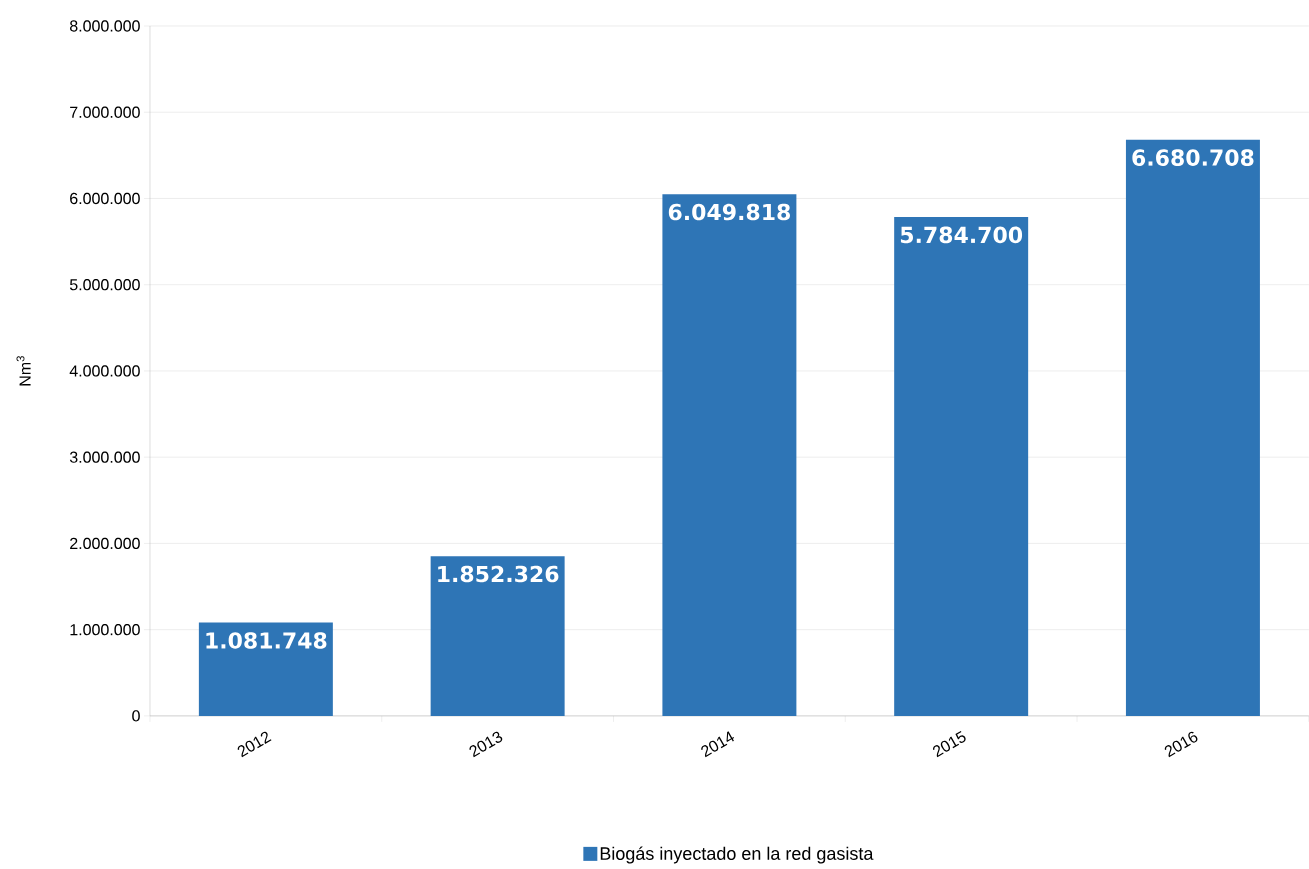 This screenshot has width=1309, height=869. Describe the element at coordinates (104, 457) in the screenshot. I see `y-tick-label: 3.000.000` at that location.